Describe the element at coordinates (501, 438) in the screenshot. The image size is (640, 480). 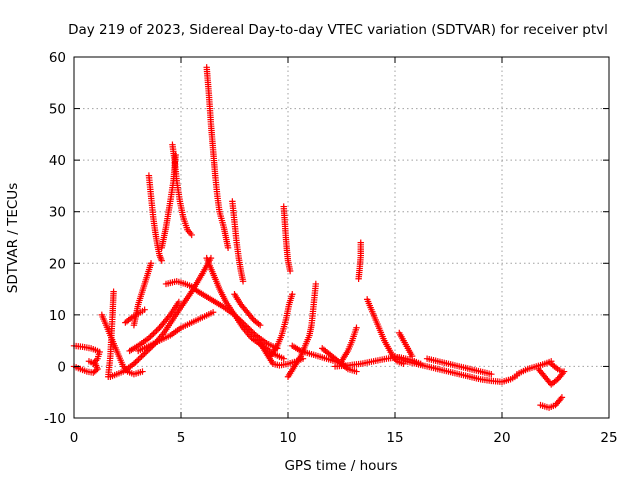
I see `x-tick-label: 20` at that location.